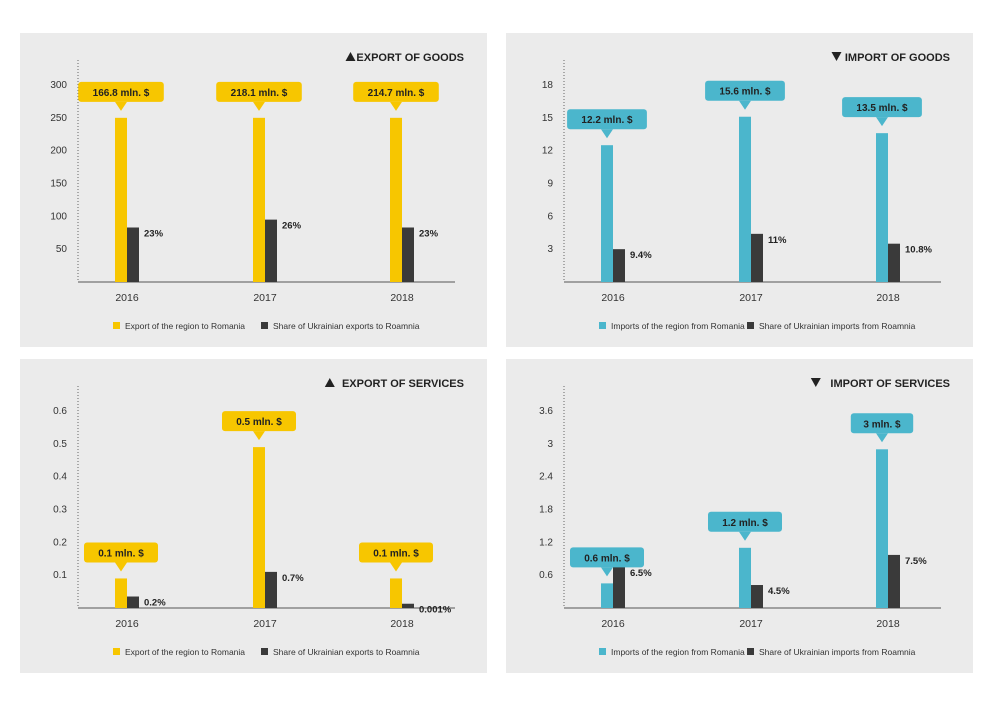 This screenshot has width=1000, height=706. What do you see at coordinates (882, 108) in the screenshot?
I see `value-callout-label: 13.5 mln. $` at bounding box center [882, 108].